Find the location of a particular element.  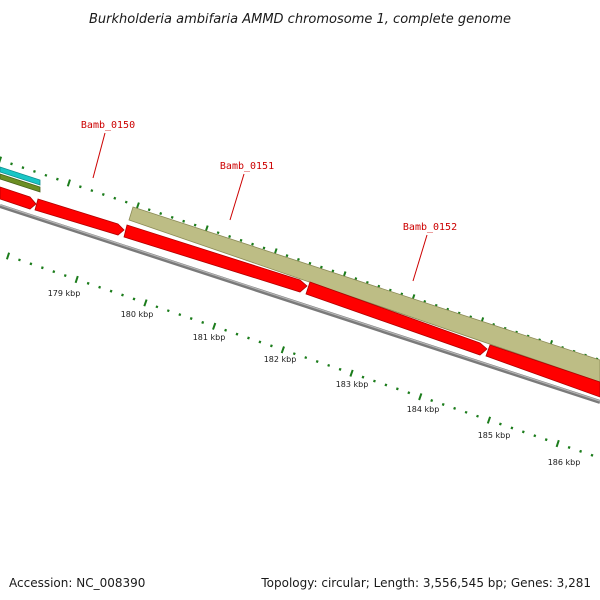

scale-label-180: 180 kbp is located at coordinates (137, 314).